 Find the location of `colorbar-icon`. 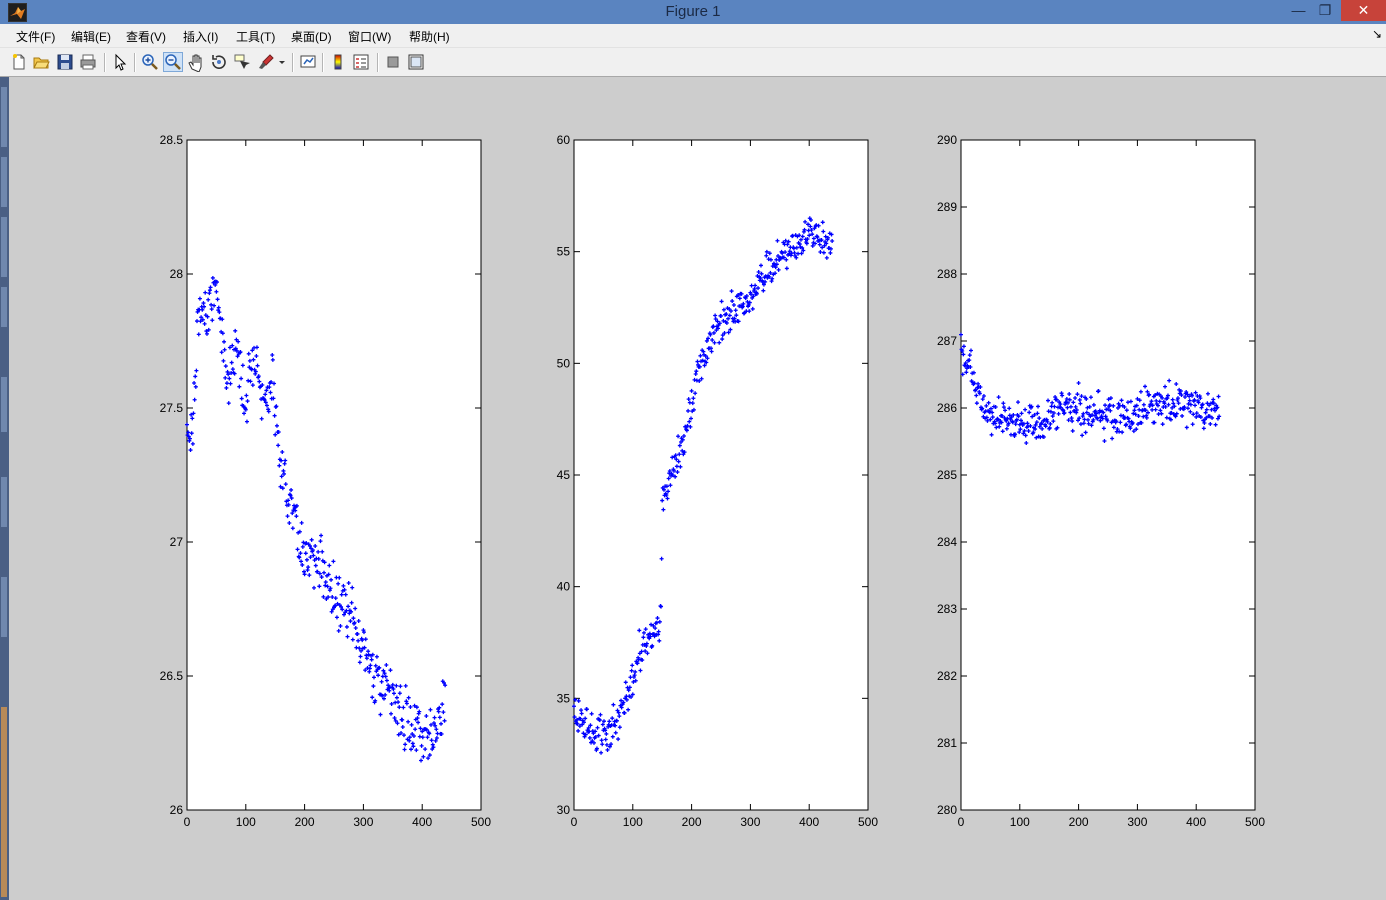

colorbar-icon is located at coordinates (338, 62).